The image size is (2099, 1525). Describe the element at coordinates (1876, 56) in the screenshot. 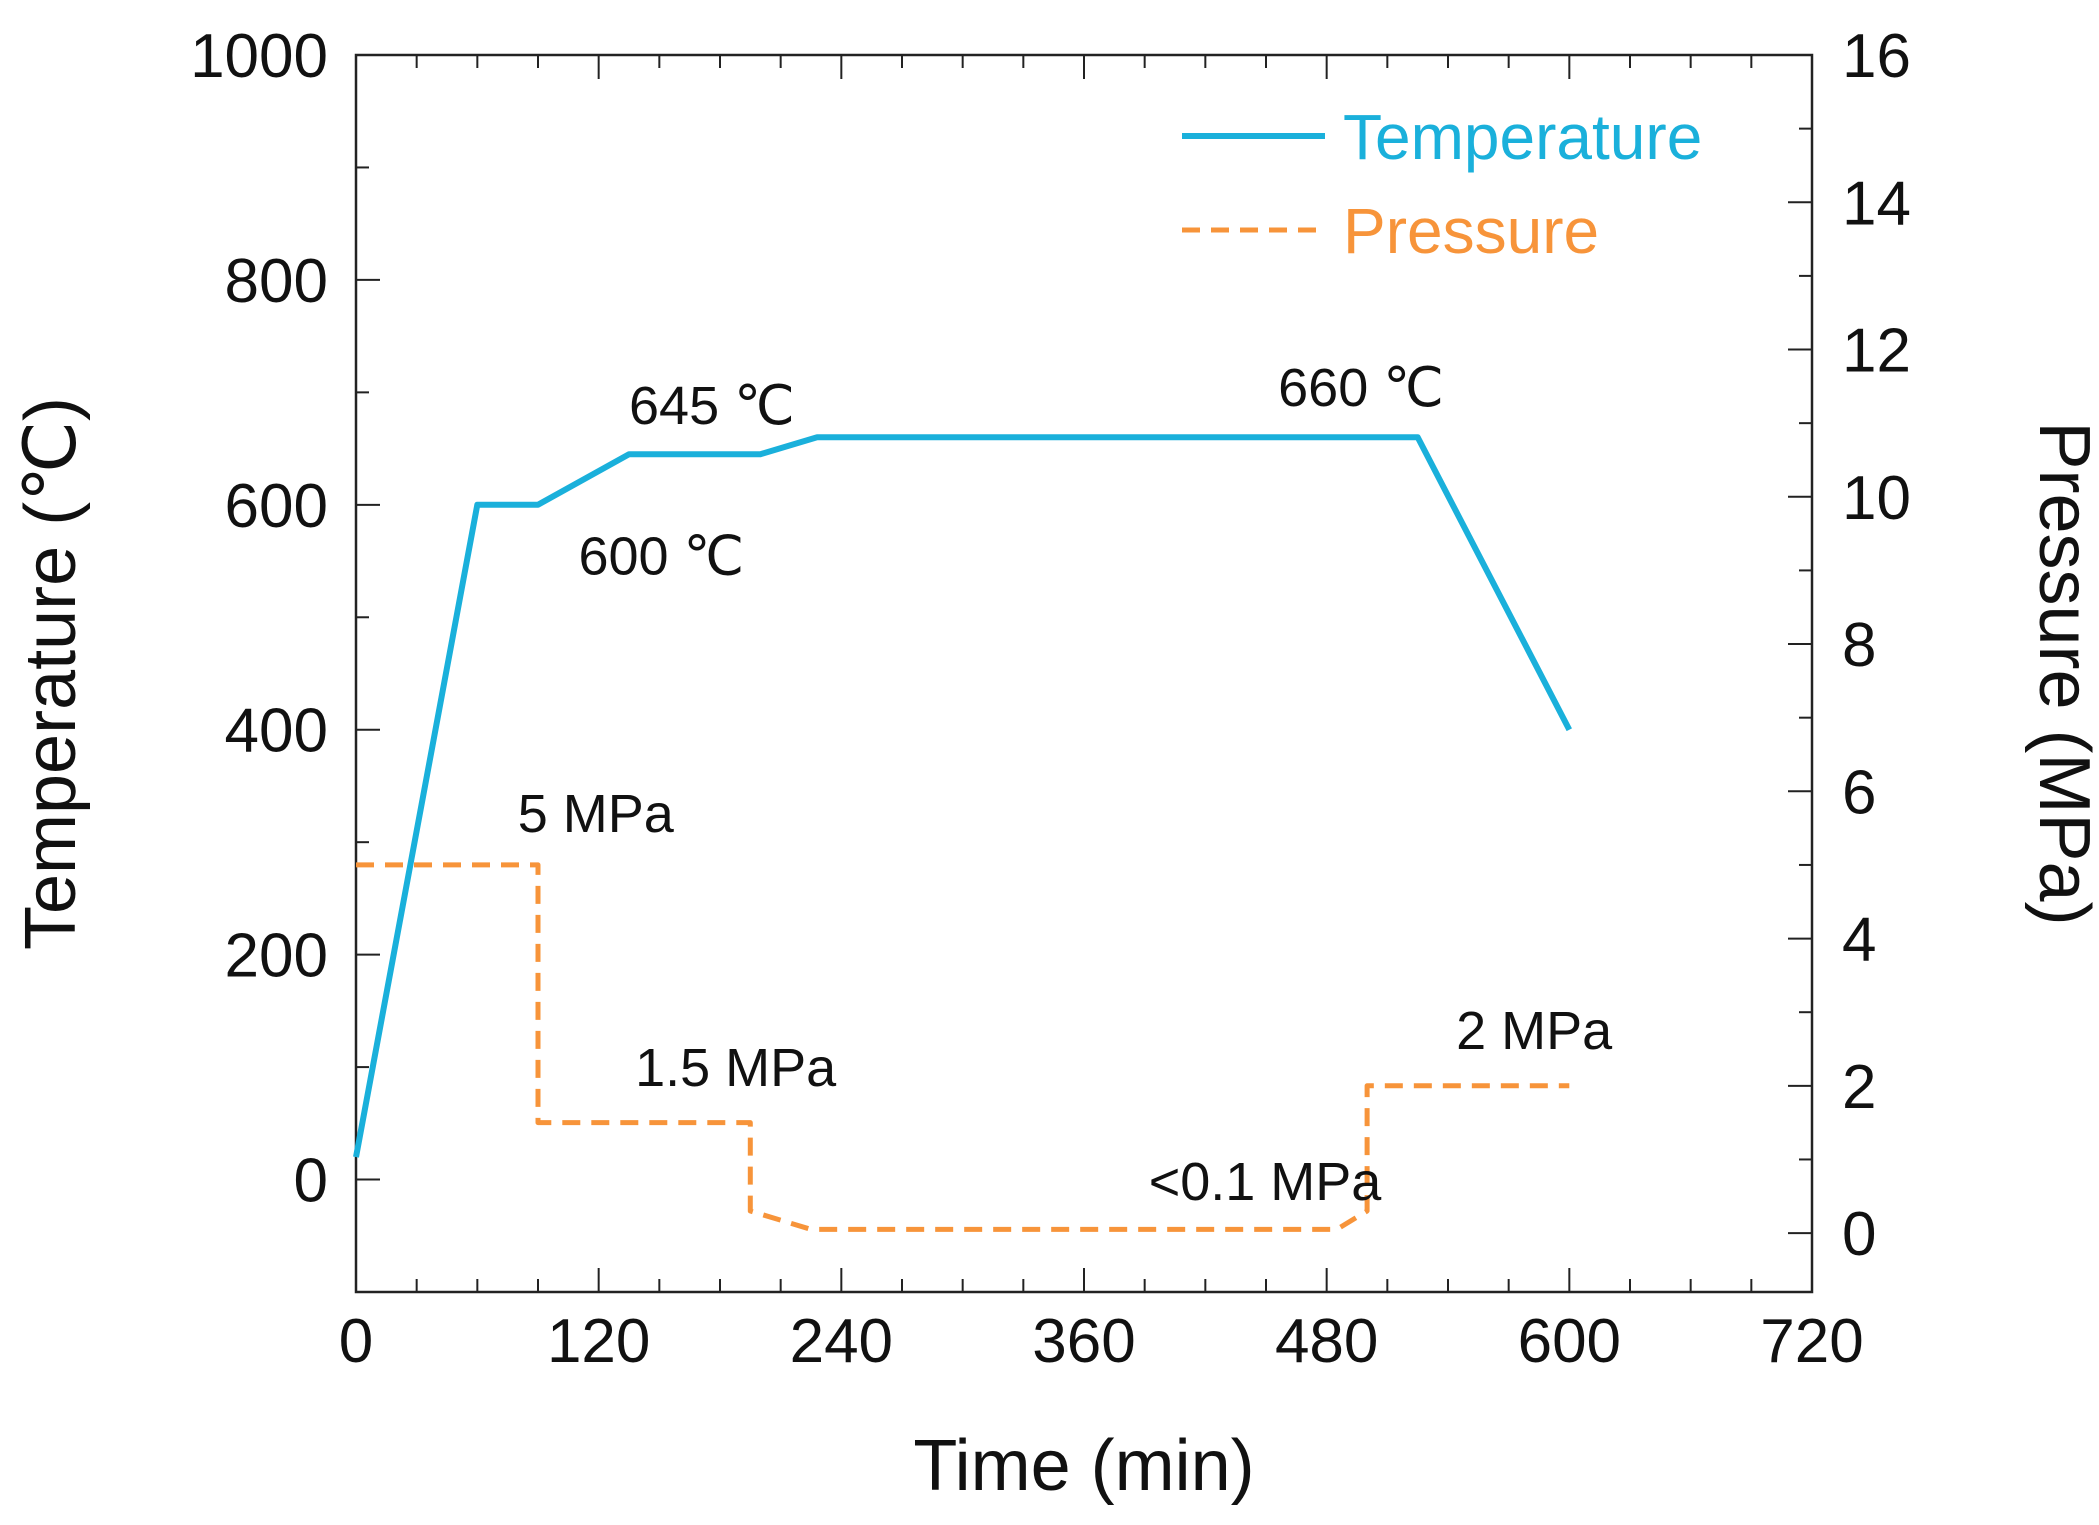

I see `y-right-tick-label: 16` at that location.